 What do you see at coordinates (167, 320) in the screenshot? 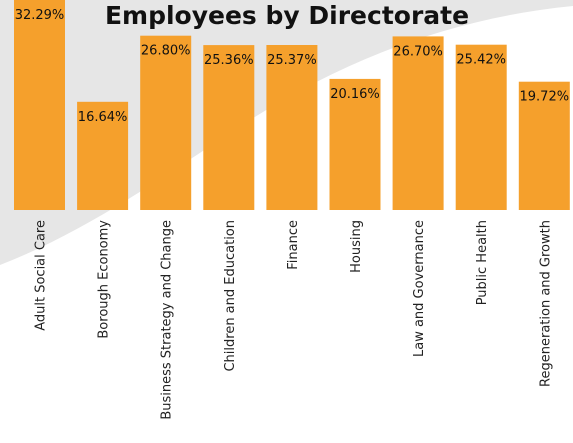
I see `x-tick-label: Business Strategy and Change` at bounding box center [167, 320].